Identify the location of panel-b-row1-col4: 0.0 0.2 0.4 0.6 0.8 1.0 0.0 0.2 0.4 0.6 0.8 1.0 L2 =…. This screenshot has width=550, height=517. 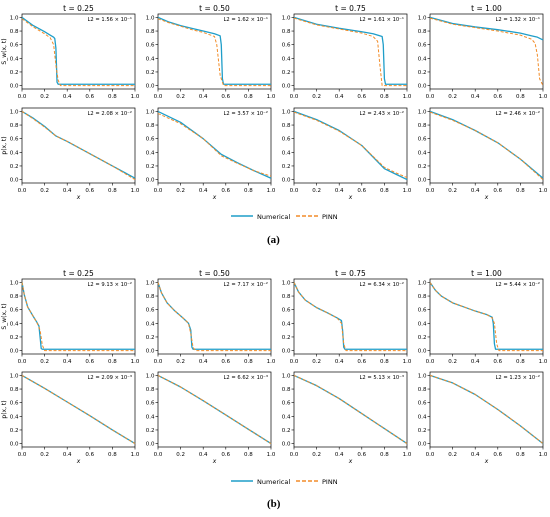
(483, 317).